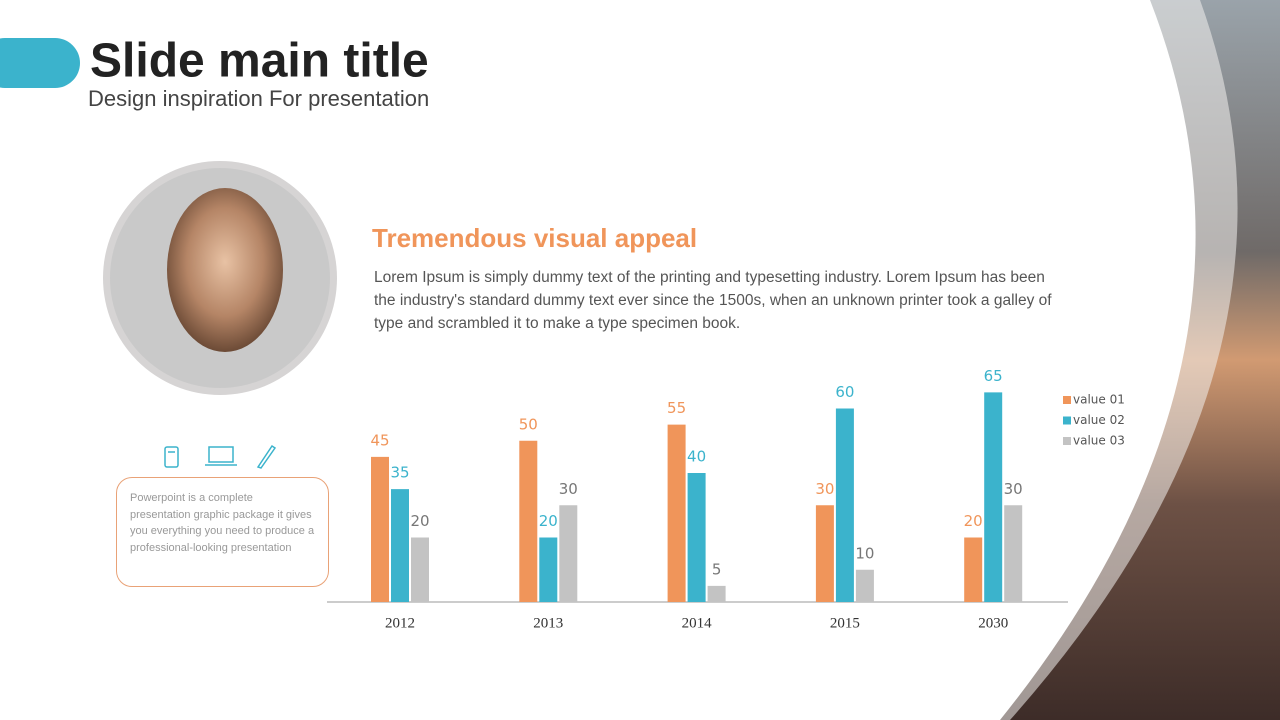  What do you see at coordinates (40, 63) in the screenshot?
I see `title-pill` at bounding box center [40, 63].